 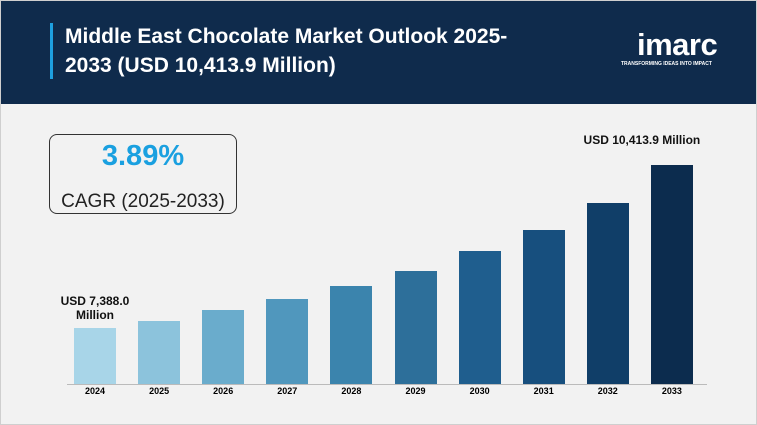 I want to click on x-tick-label: 2028, so click(x=351, y=391).